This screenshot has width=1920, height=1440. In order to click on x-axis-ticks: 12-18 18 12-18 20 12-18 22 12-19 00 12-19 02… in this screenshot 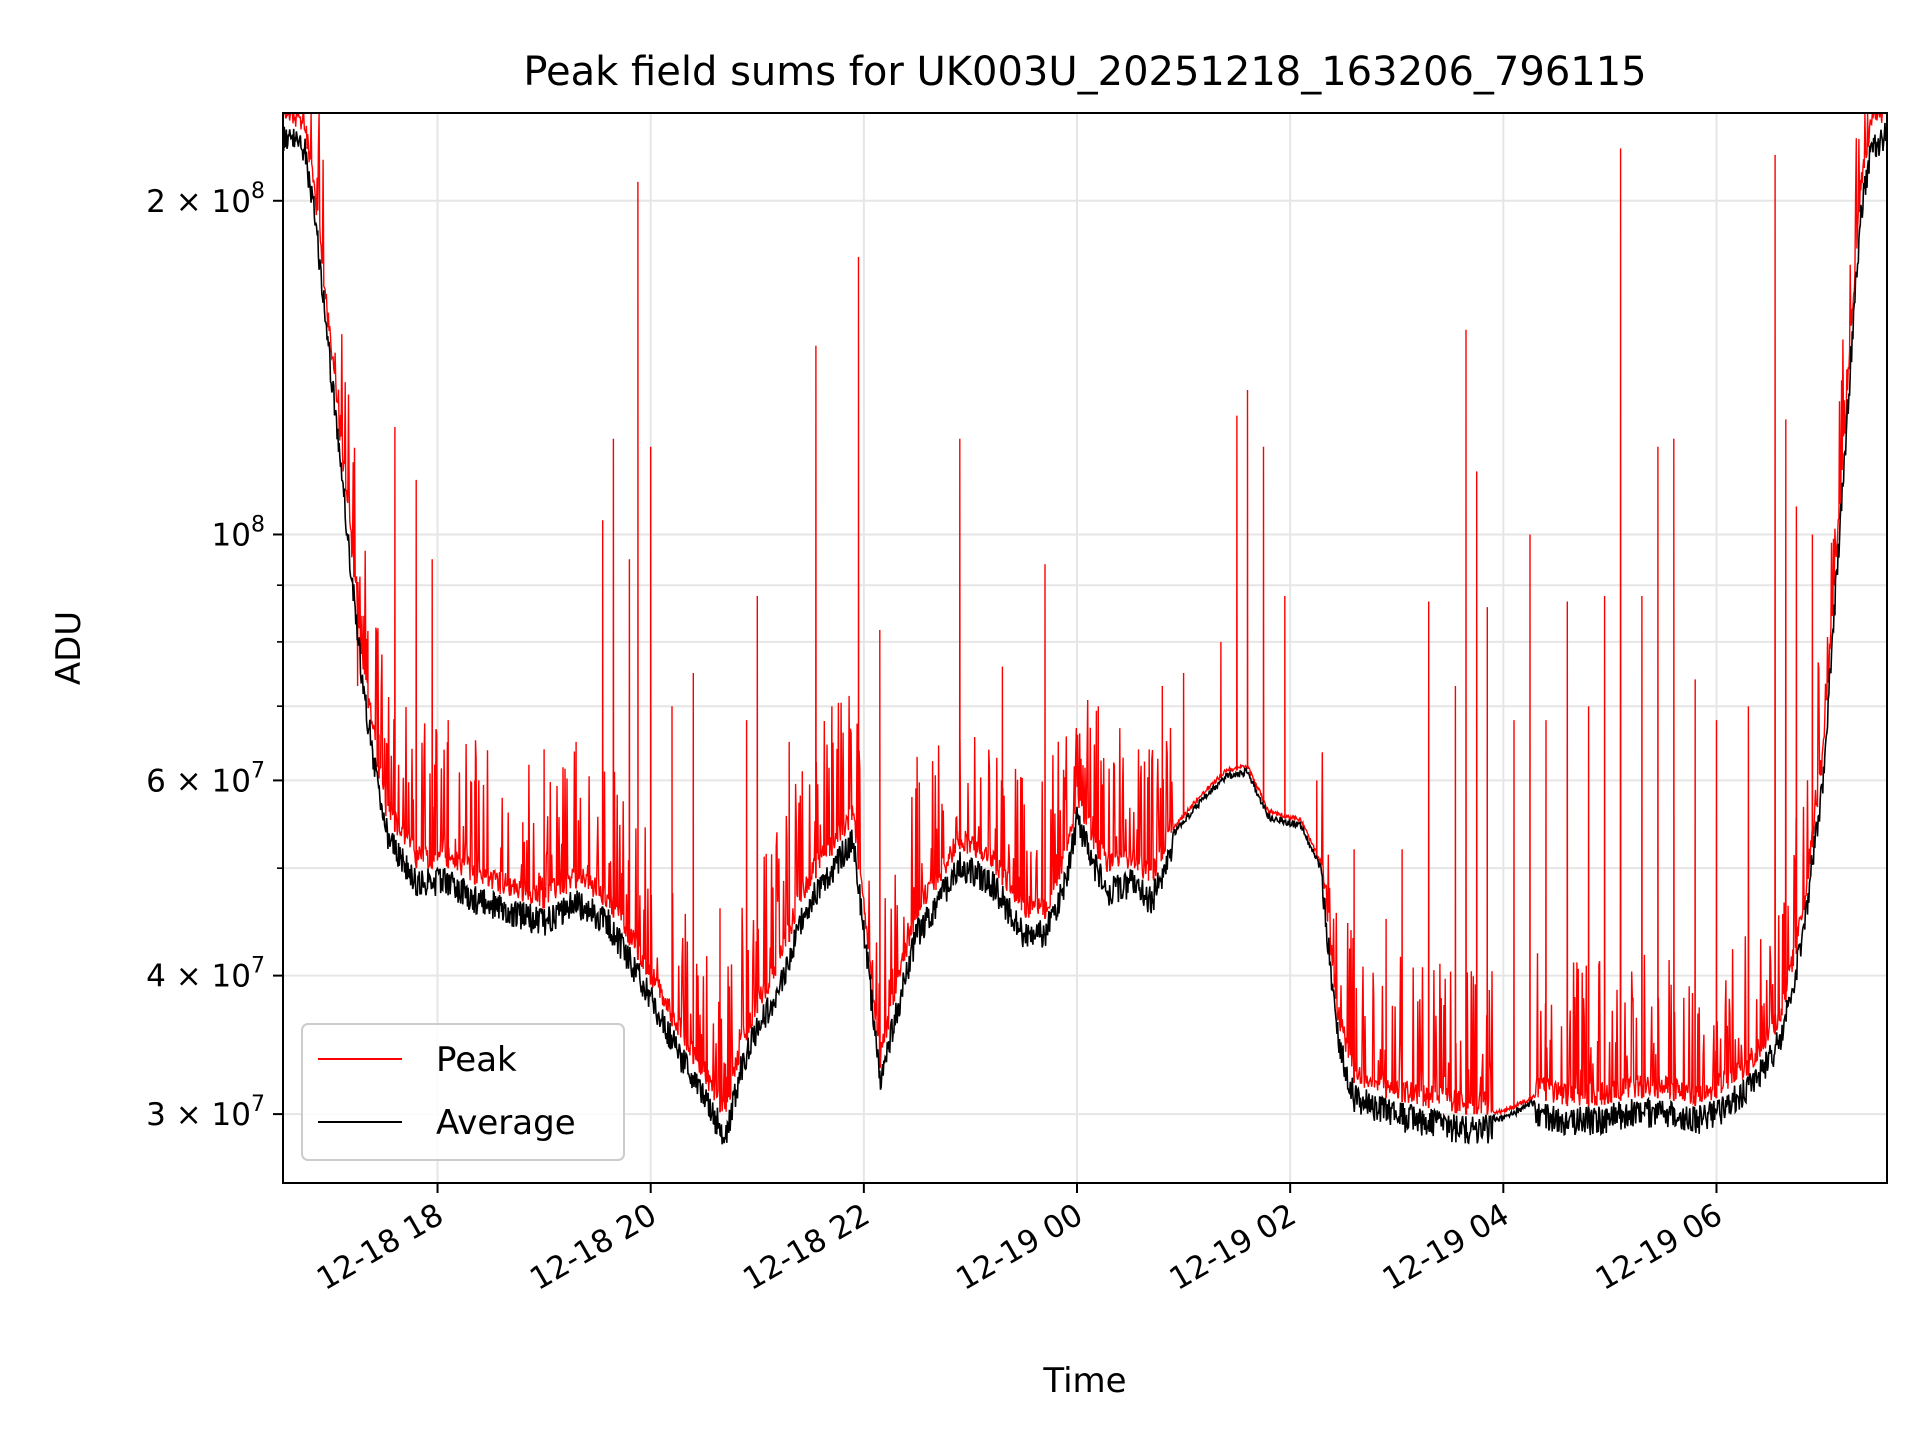, I will do `click(1020, 1240)`.